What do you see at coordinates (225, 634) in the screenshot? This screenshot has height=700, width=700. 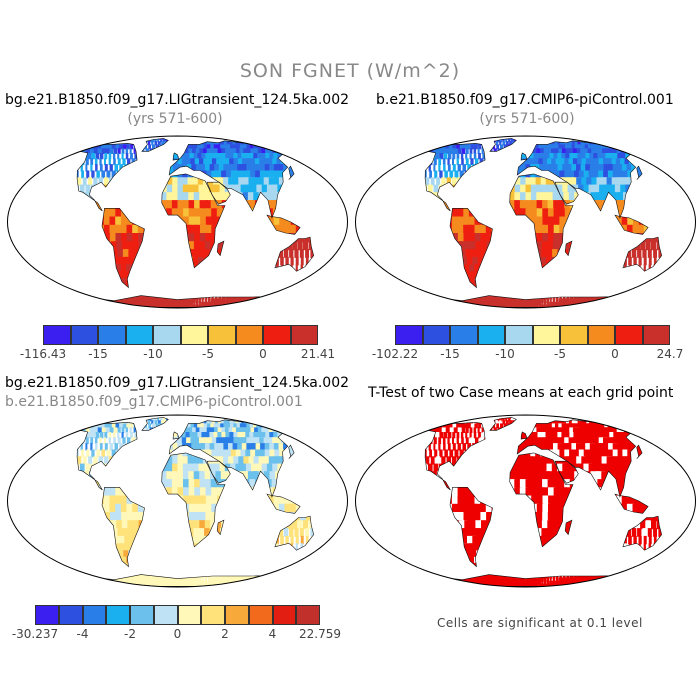 I see `colorbar-tick-label: 2` at bounding box center [225, 634].